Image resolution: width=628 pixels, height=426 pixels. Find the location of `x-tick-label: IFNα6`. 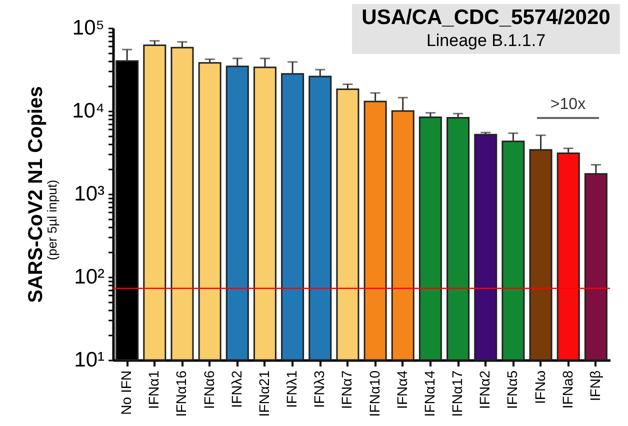

x-tick-label: IFNα6 is located at coordinates (208, 389).